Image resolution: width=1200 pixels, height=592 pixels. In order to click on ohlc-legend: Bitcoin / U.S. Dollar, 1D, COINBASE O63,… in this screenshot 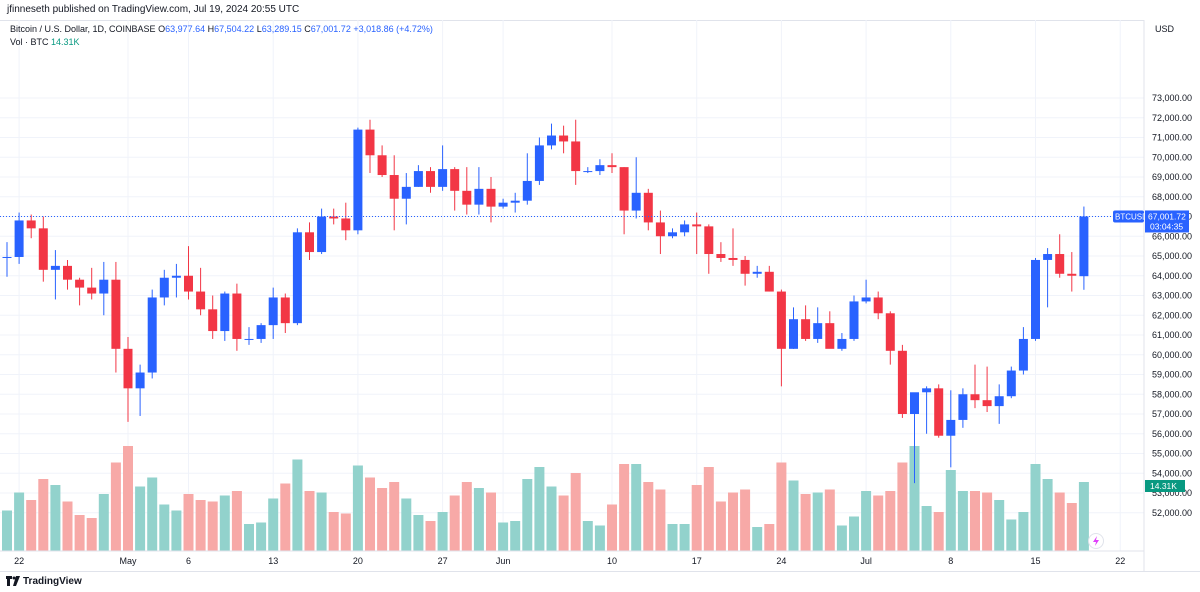, I will do `click(221, 29)`.